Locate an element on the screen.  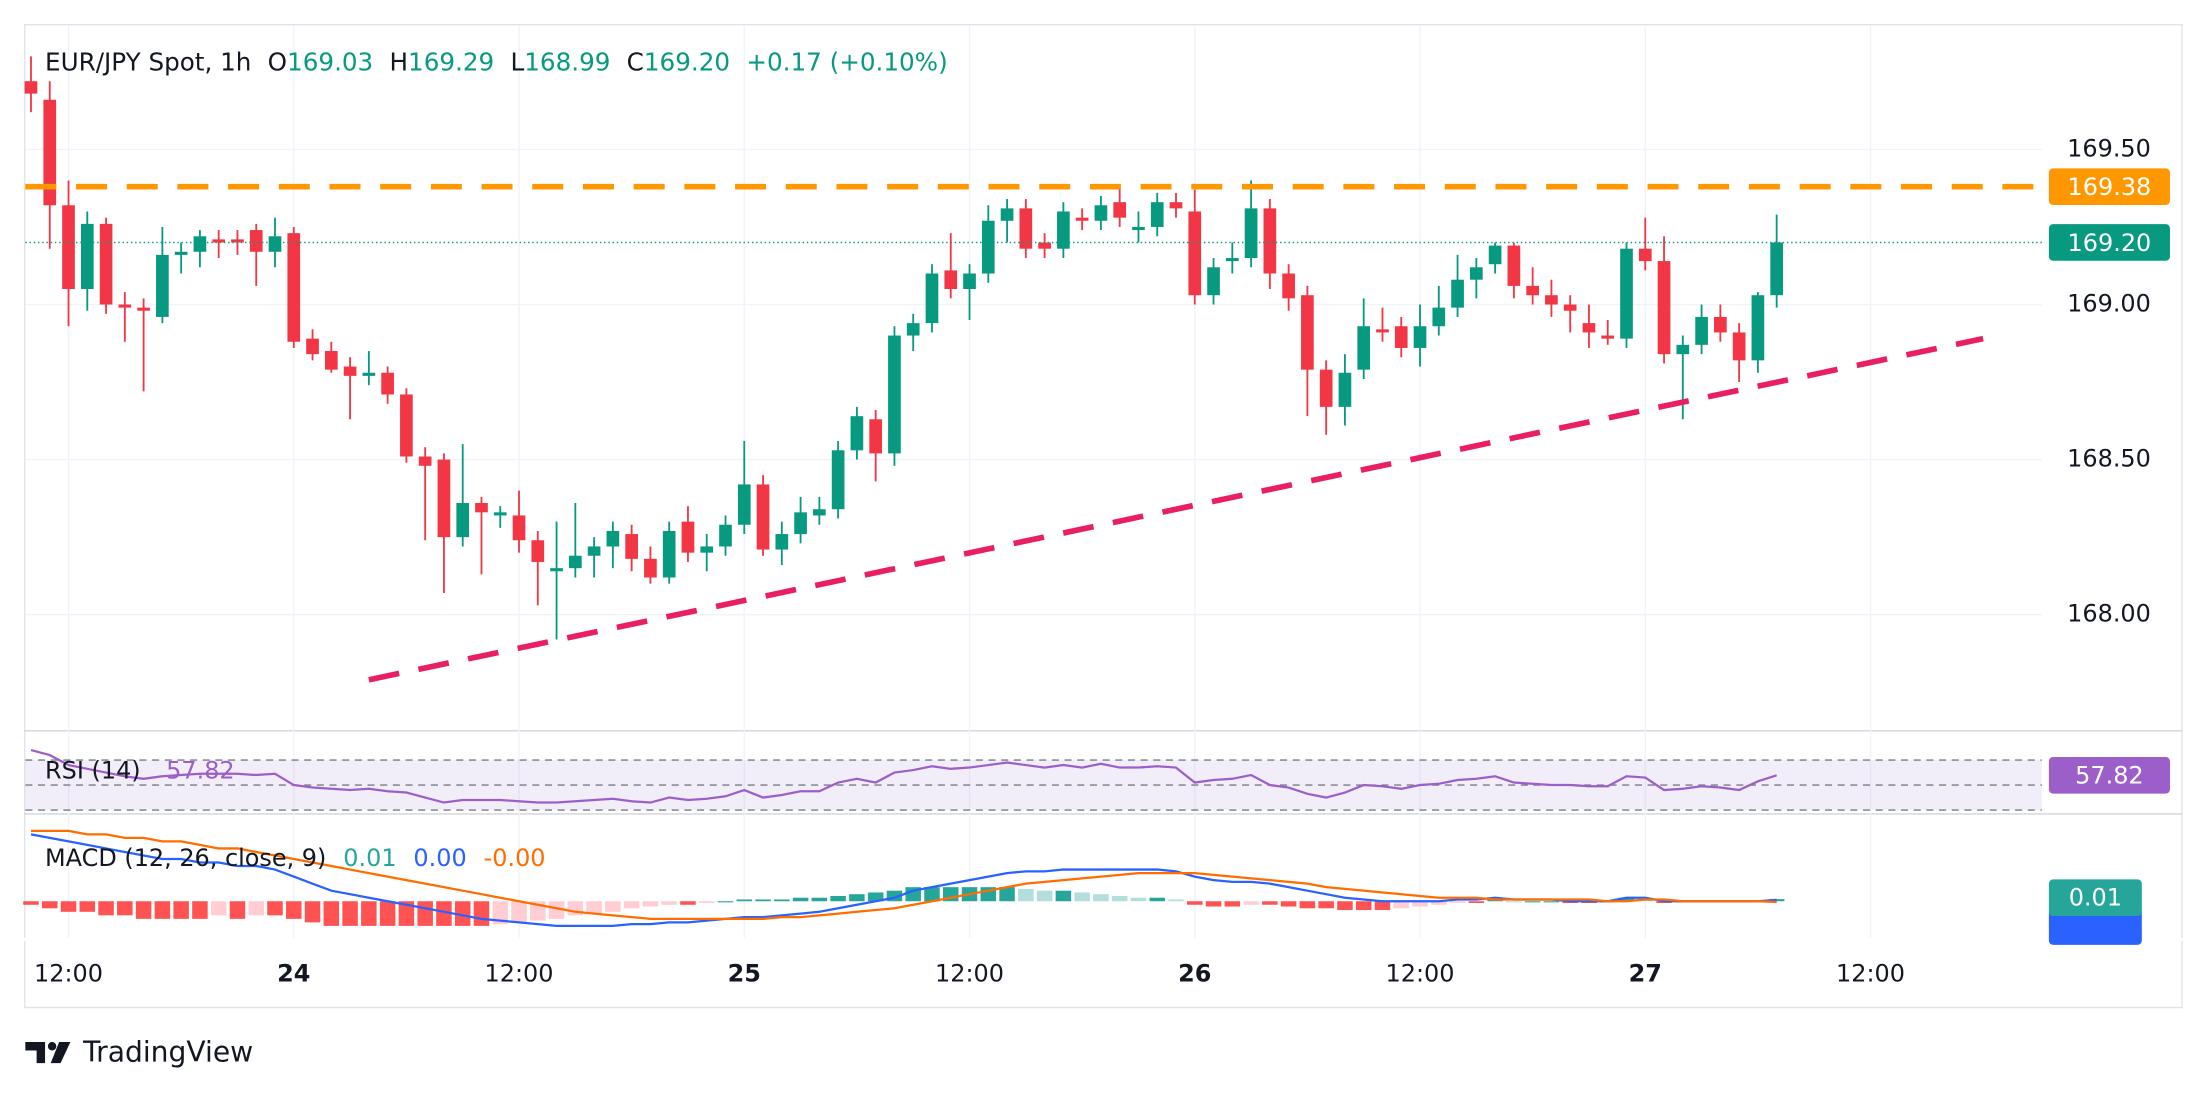
histogram-box is located at coordinates (2095, 898).